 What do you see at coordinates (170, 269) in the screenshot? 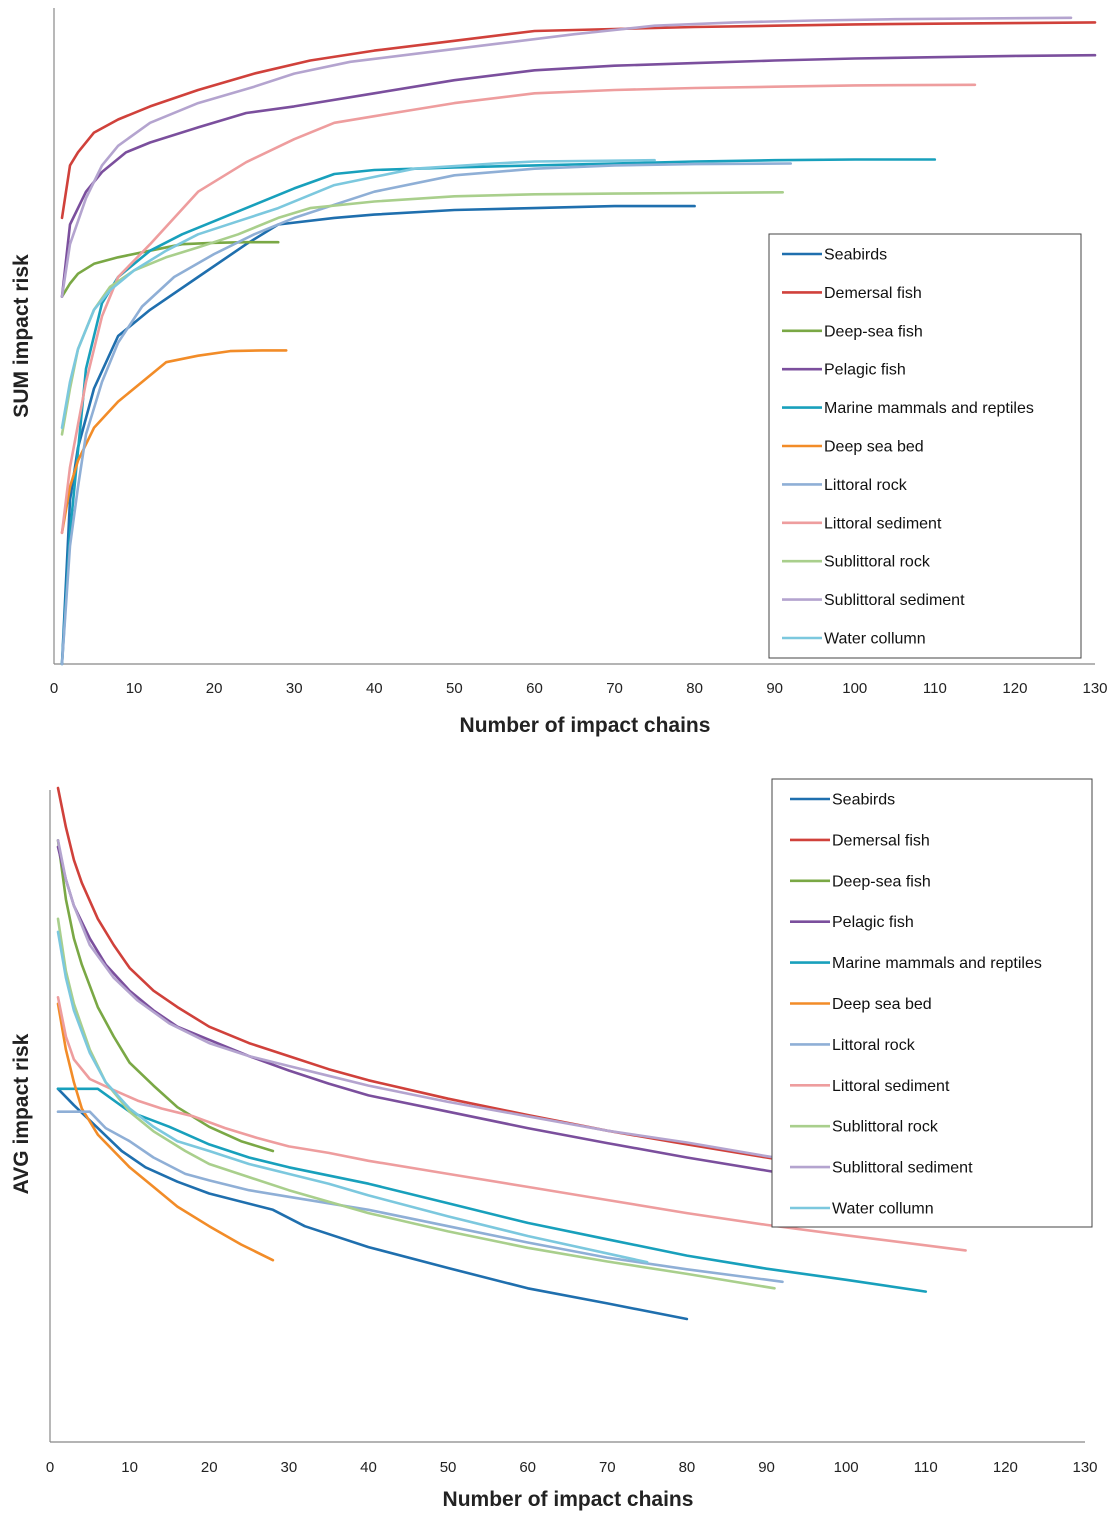
I see `top-line-deep-sea-fish` at bounding box center [170, 269].